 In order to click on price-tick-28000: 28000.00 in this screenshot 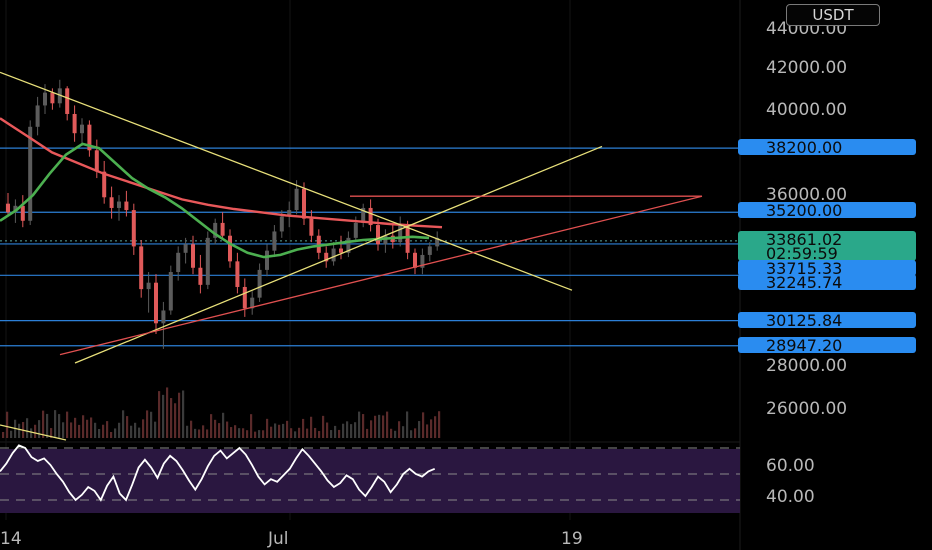, I will do `click(806, 366)`.